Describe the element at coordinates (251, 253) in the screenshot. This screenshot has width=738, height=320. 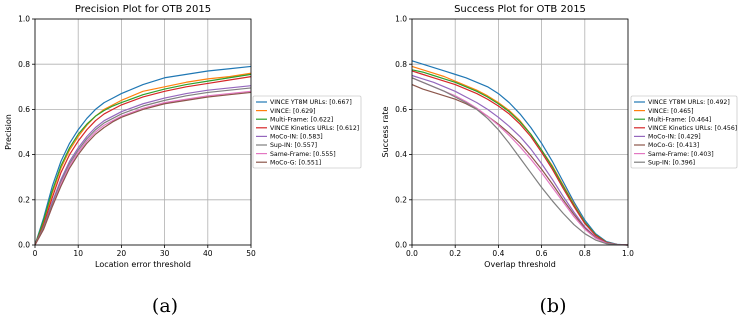
I see `precision-x-tick-label: 50` at that location.